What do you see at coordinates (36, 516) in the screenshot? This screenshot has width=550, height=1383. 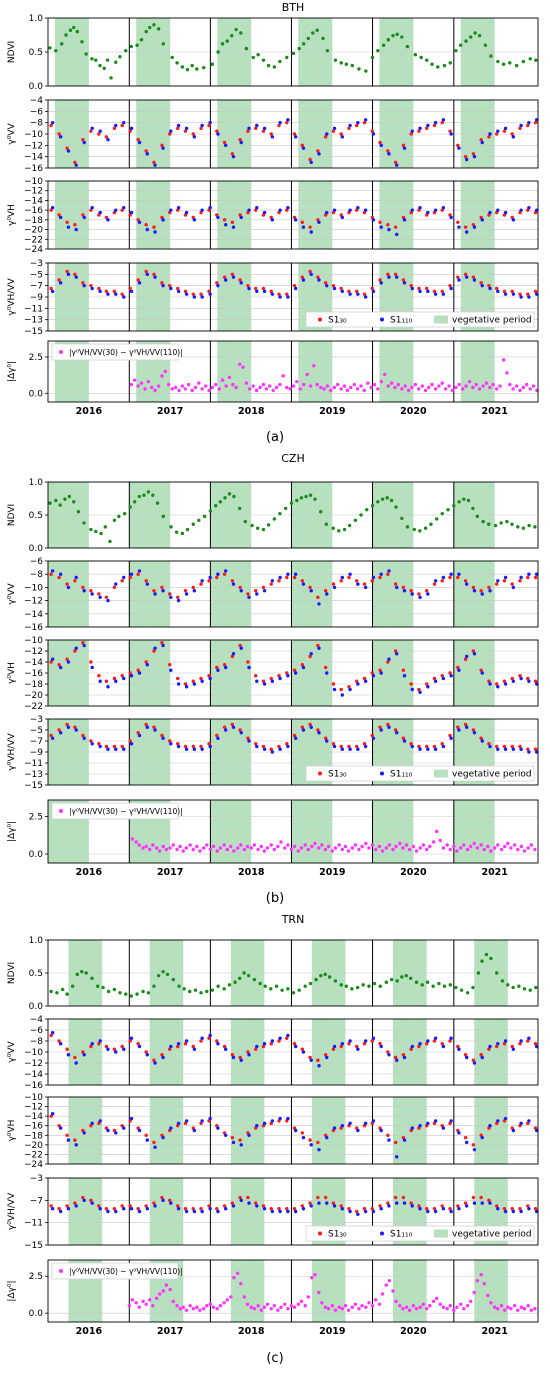 I see `y-tick-label: 0.5` at bounding box center [36, 516].